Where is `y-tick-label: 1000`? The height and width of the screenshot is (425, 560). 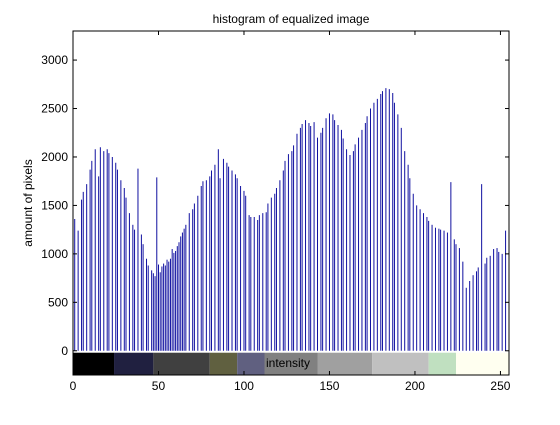 y-tick-label: 1000 is located at coordinates (54, 254).